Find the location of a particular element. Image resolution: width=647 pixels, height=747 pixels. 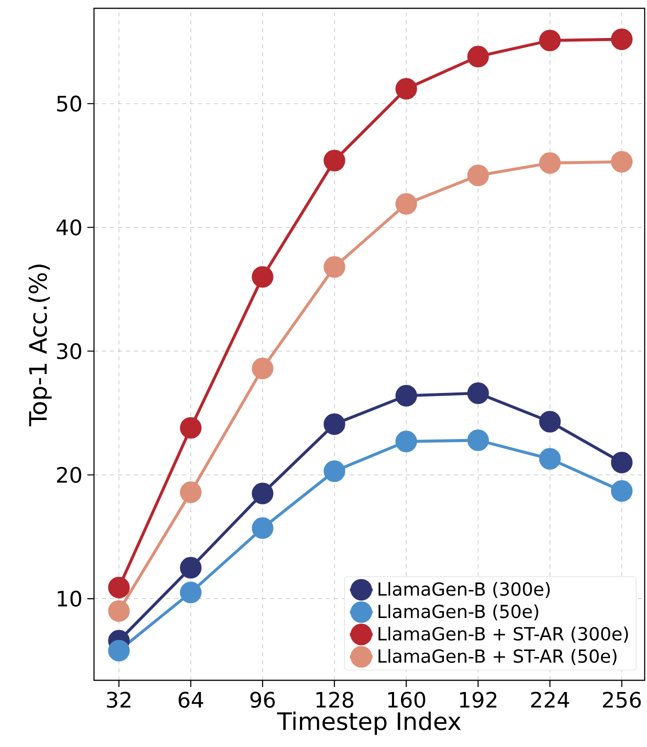

y-tick-label: 50 is located at coordinates (69, 104).